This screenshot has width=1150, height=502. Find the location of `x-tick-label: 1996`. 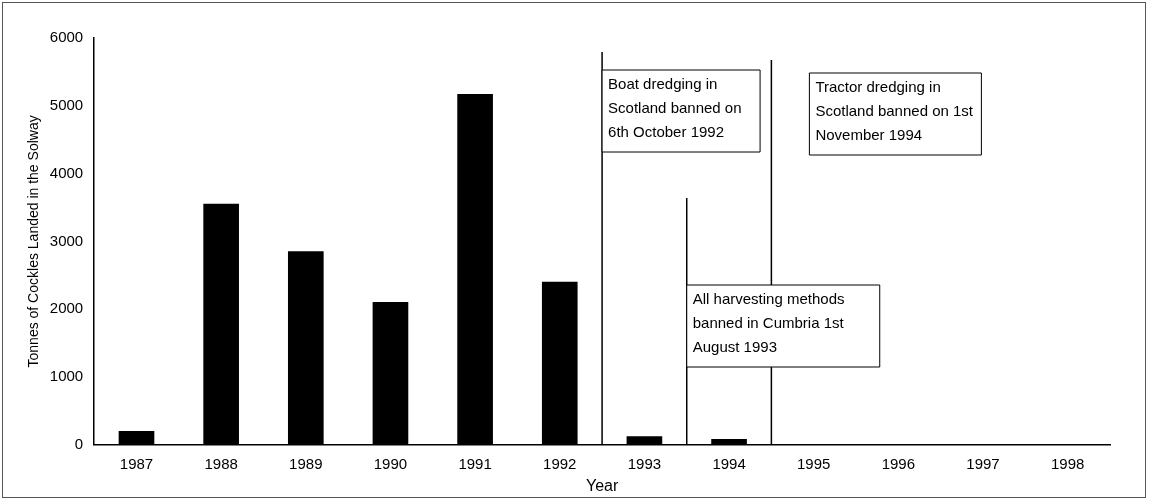

x-tick-label: 1996 is located at coordinates (898, 463).